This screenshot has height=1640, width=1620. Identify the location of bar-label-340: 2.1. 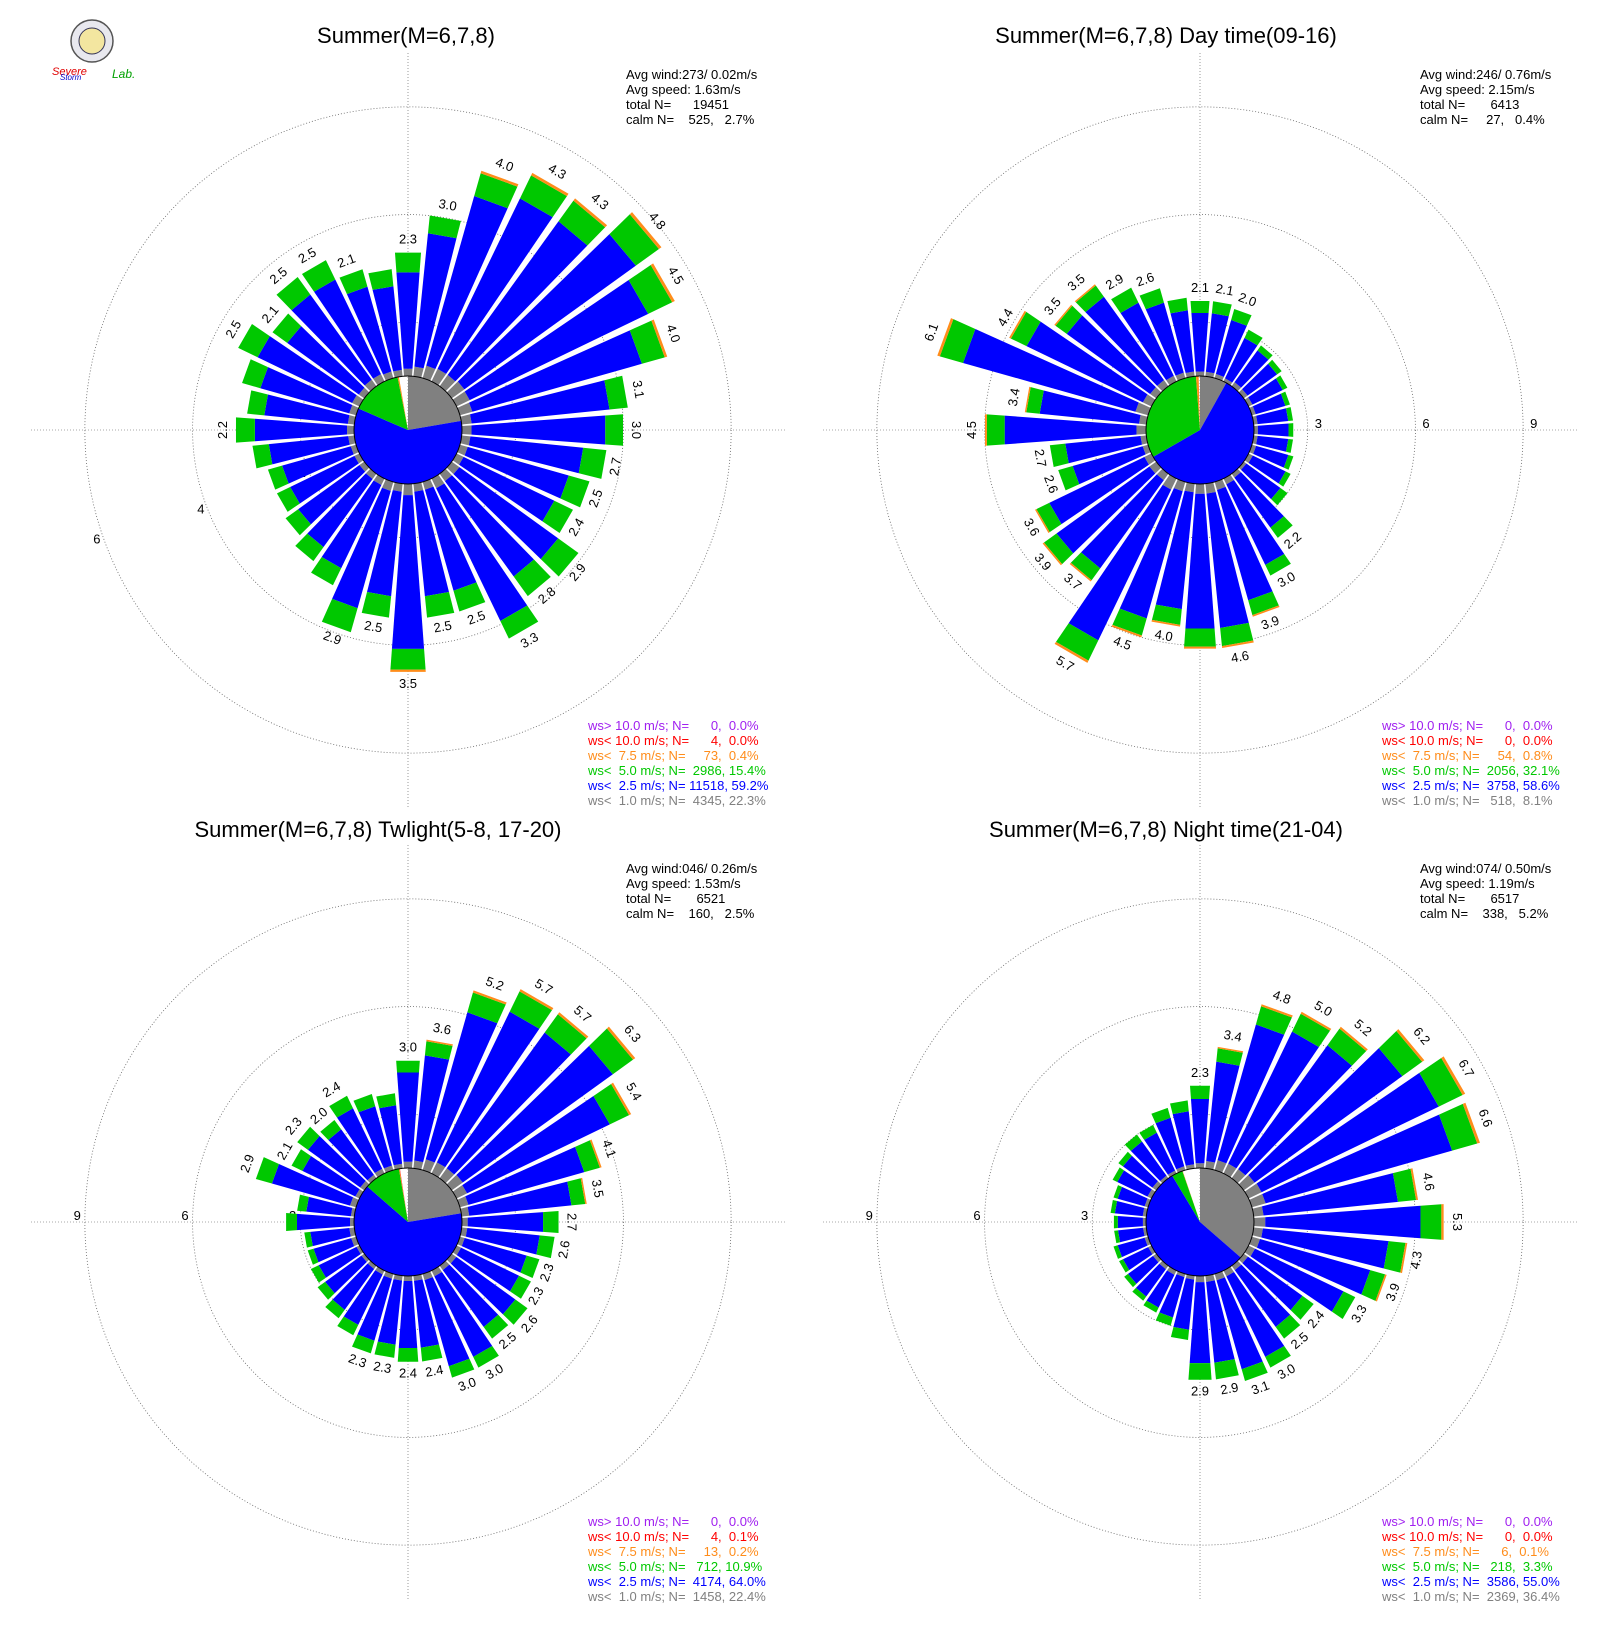
(346, 261).